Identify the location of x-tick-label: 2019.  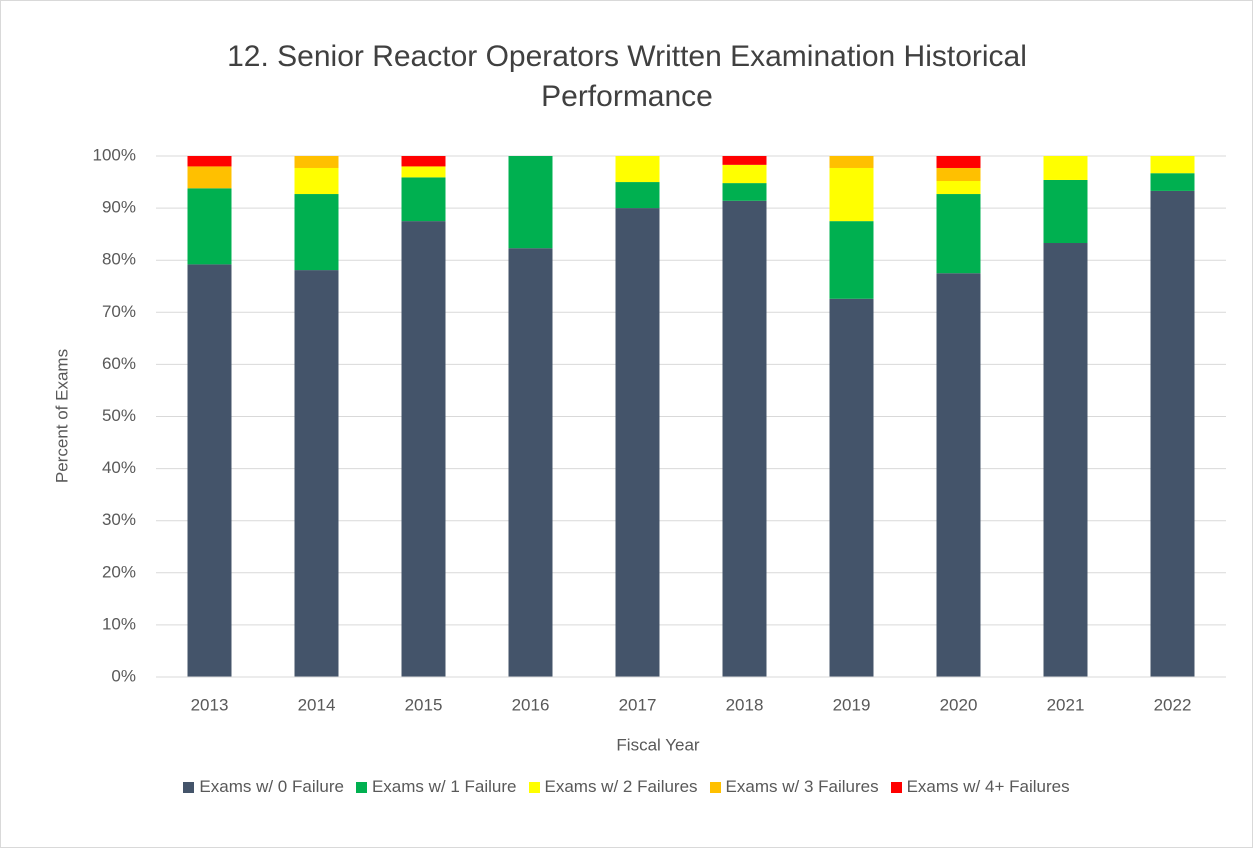
(852, 704).